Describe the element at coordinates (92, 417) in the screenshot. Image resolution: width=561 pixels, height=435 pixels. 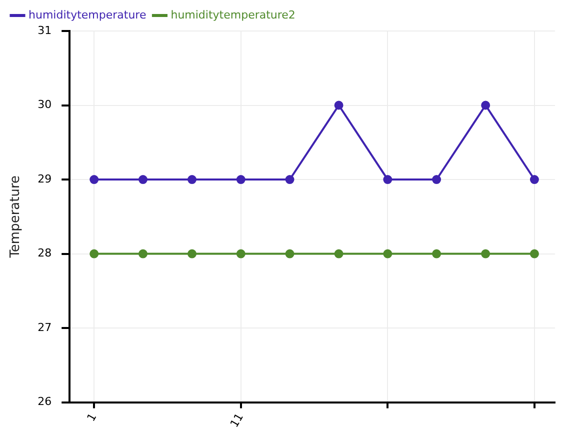
I see `x-tick-label: 1` at that location.